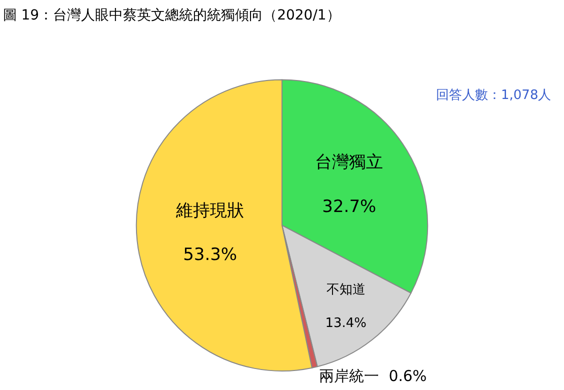 The width and height of the screenshot is (564, 390). I want to click on data-label: 13.4%, so click(346, 324).